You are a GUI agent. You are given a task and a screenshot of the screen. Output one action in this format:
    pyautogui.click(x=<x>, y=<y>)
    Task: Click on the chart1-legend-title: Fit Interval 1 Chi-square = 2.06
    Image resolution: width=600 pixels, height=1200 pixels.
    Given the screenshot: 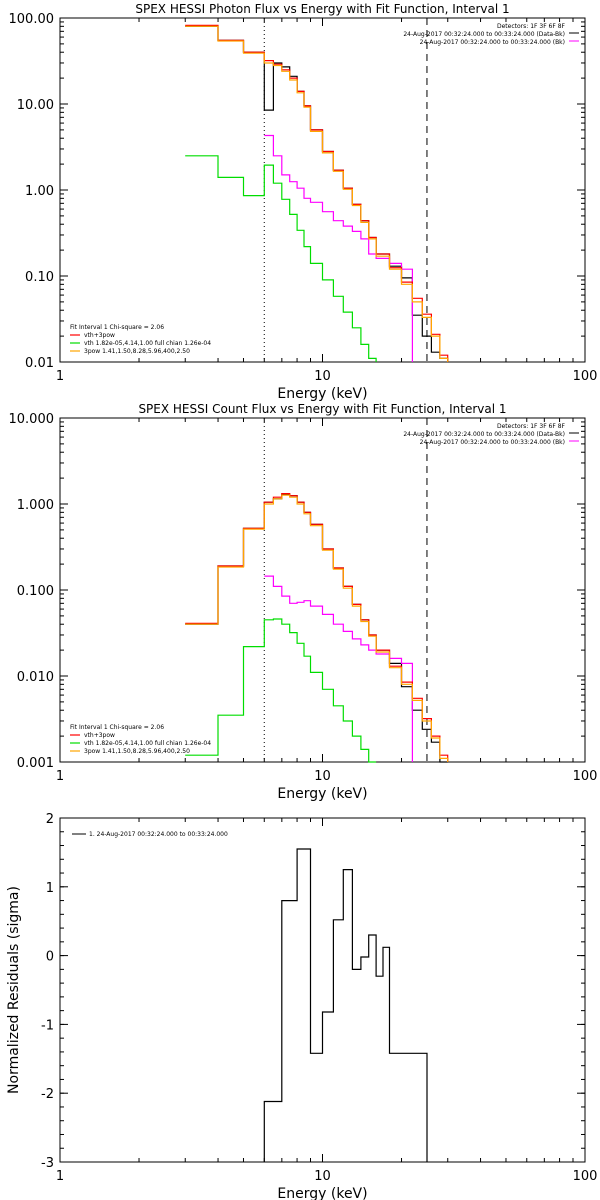 What is the action you would take?
    pyautogui.click(x=117, y=327)
    